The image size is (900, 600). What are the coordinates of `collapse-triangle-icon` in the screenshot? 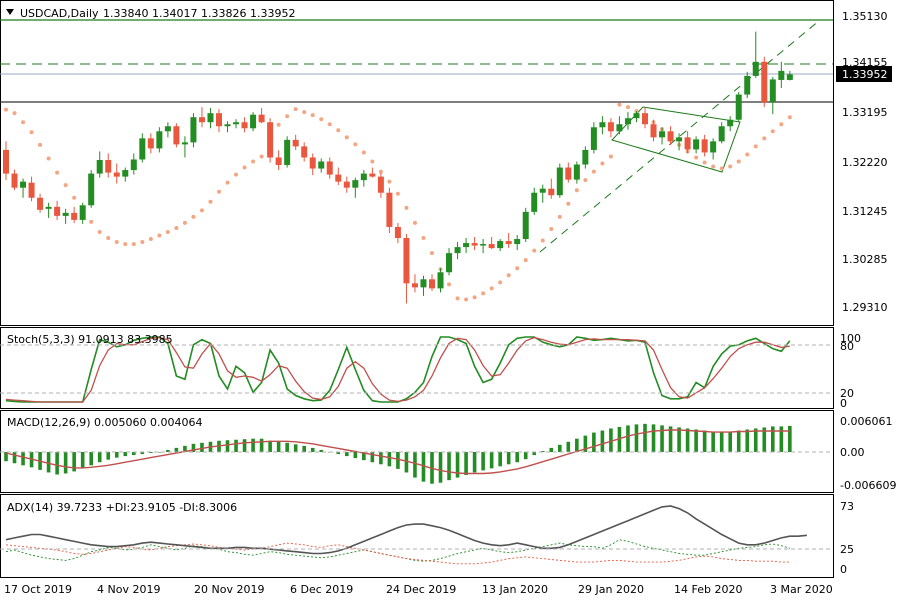 It's located at (10, 12).